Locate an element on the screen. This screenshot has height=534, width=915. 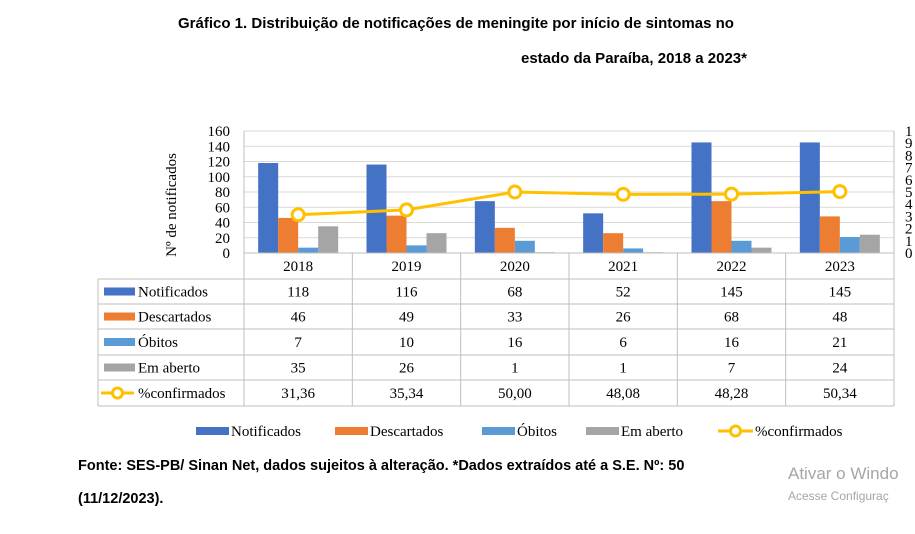
x-category-label: 2022 is located at coordinates (732, 267).